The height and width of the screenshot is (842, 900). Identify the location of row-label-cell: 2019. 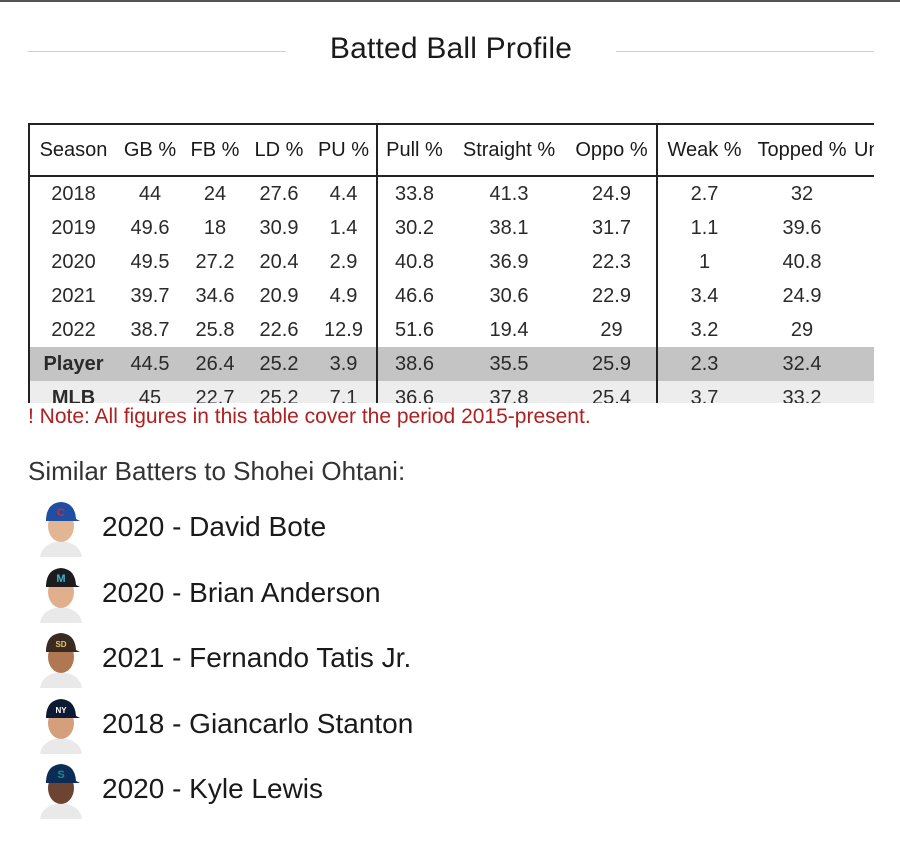
(72, 228).